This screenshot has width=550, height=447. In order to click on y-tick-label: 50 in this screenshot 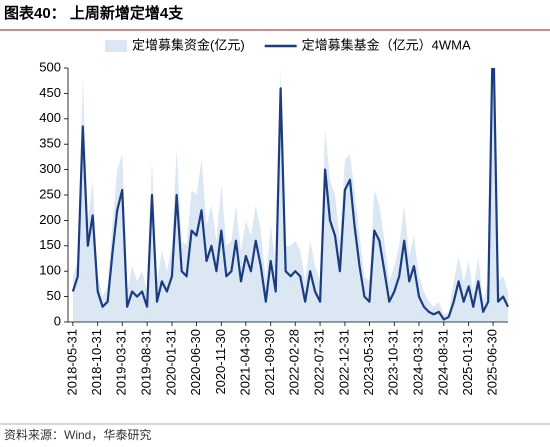, I will do `click(54, 295)`.